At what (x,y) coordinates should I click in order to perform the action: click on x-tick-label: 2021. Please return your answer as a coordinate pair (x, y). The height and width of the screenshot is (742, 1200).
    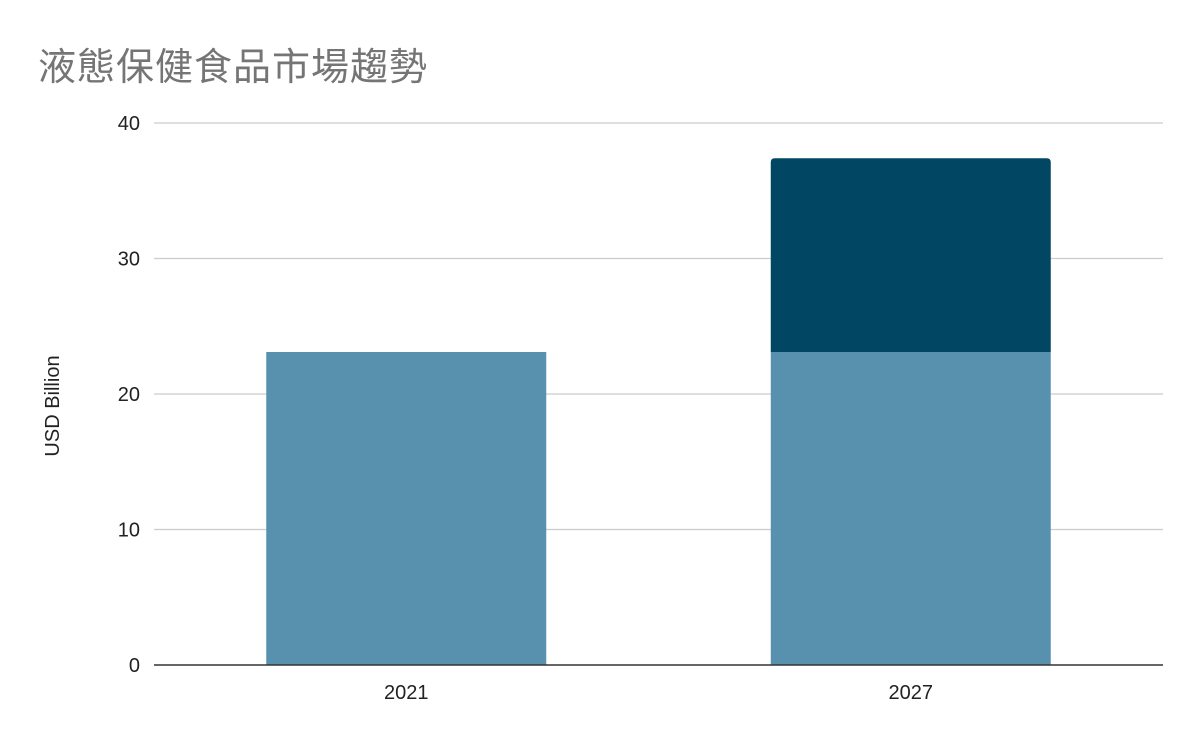
    Looking at the image, I should click on (406, 693).